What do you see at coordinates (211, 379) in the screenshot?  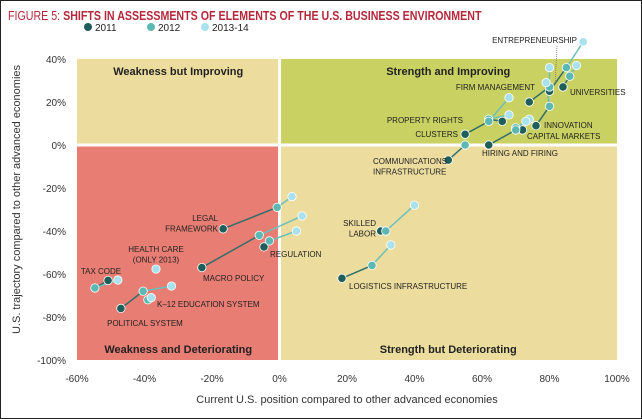 I see `x-tick-label: -20%` at bounding box center [211, 379].